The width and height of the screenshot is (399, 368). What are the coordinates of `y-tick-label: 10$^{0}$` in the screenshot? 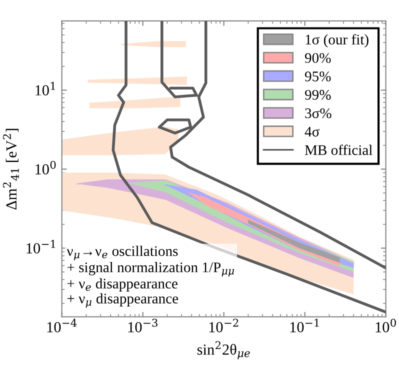 It's located at (46, 167).